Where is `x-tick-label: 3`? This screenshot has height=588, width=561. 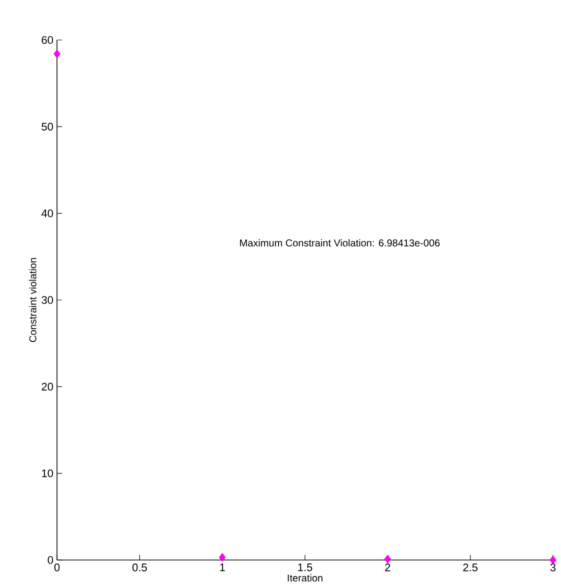
x-tick-label: 3 is located at coordinates (553, 568).